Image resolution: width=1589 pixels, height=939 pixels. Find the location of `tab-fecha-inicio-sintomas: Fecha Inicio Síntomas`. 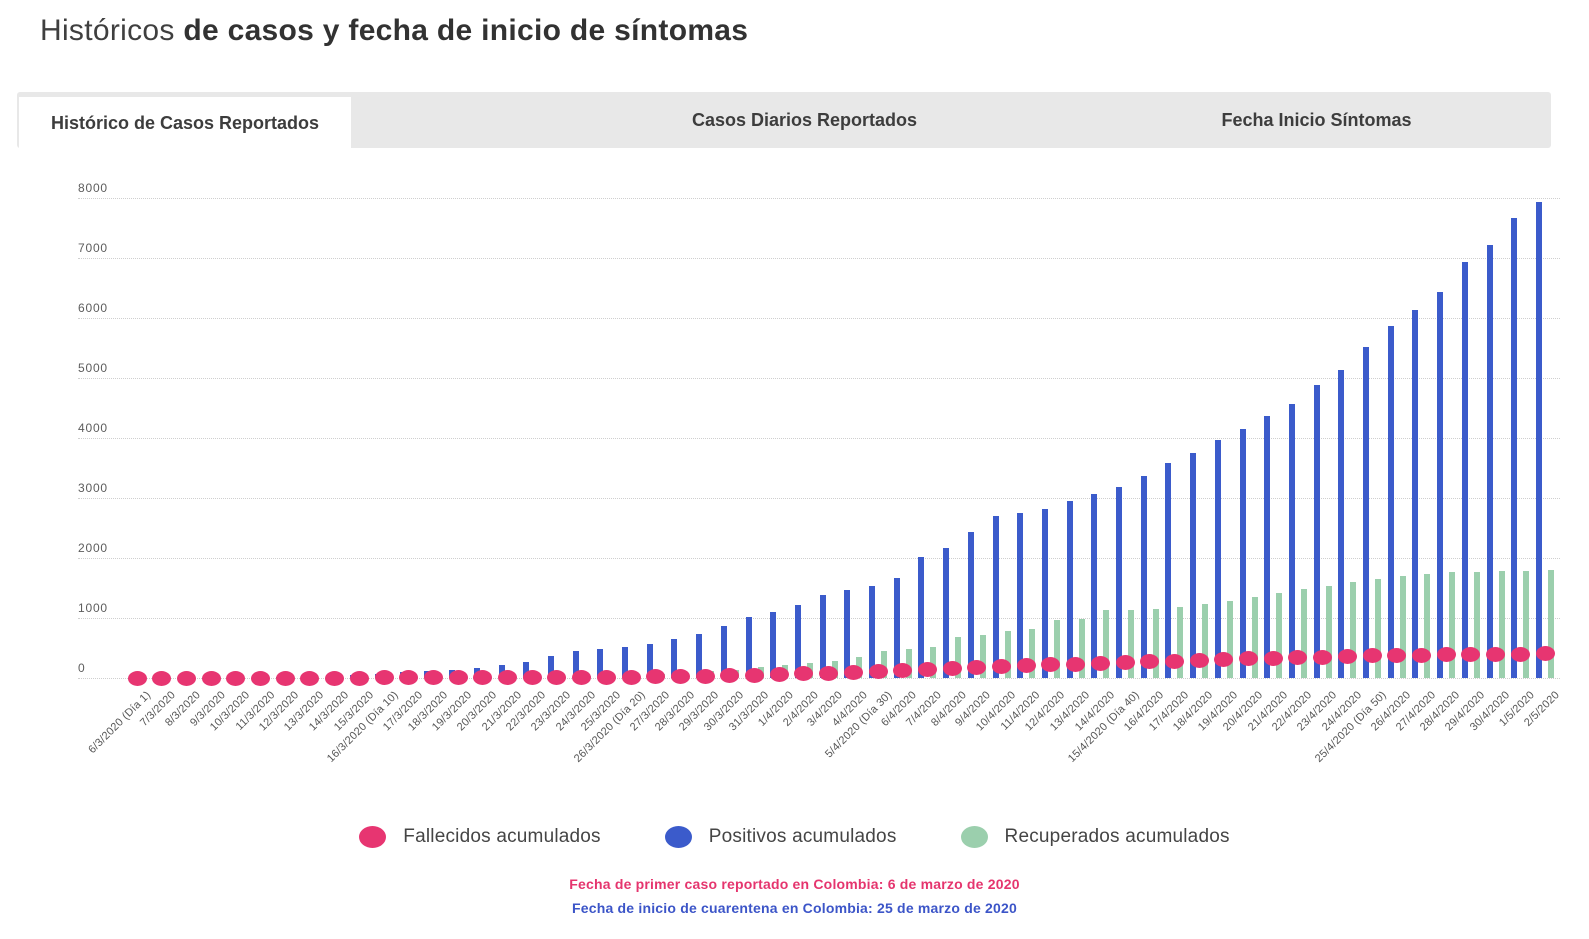

tab-fecha-inicio-sintomas: Fecha Inicio Síntomas is located at coordinates (1359, 120).